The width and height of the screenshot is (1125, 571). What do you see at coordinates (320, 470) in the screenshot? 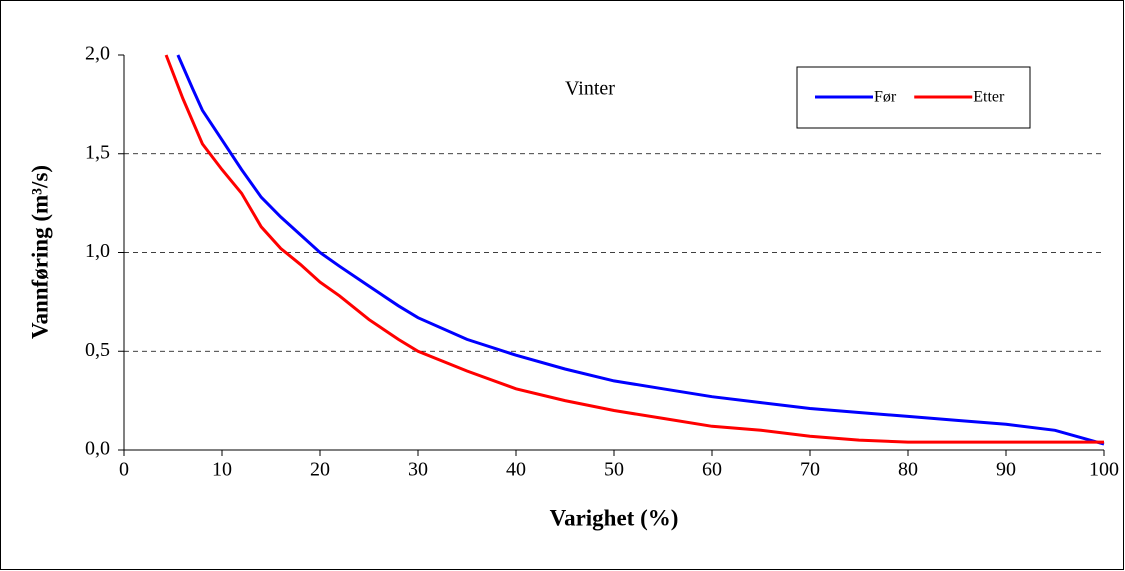
I see `x-tick-label: 20` at bounding box center [320, 470].